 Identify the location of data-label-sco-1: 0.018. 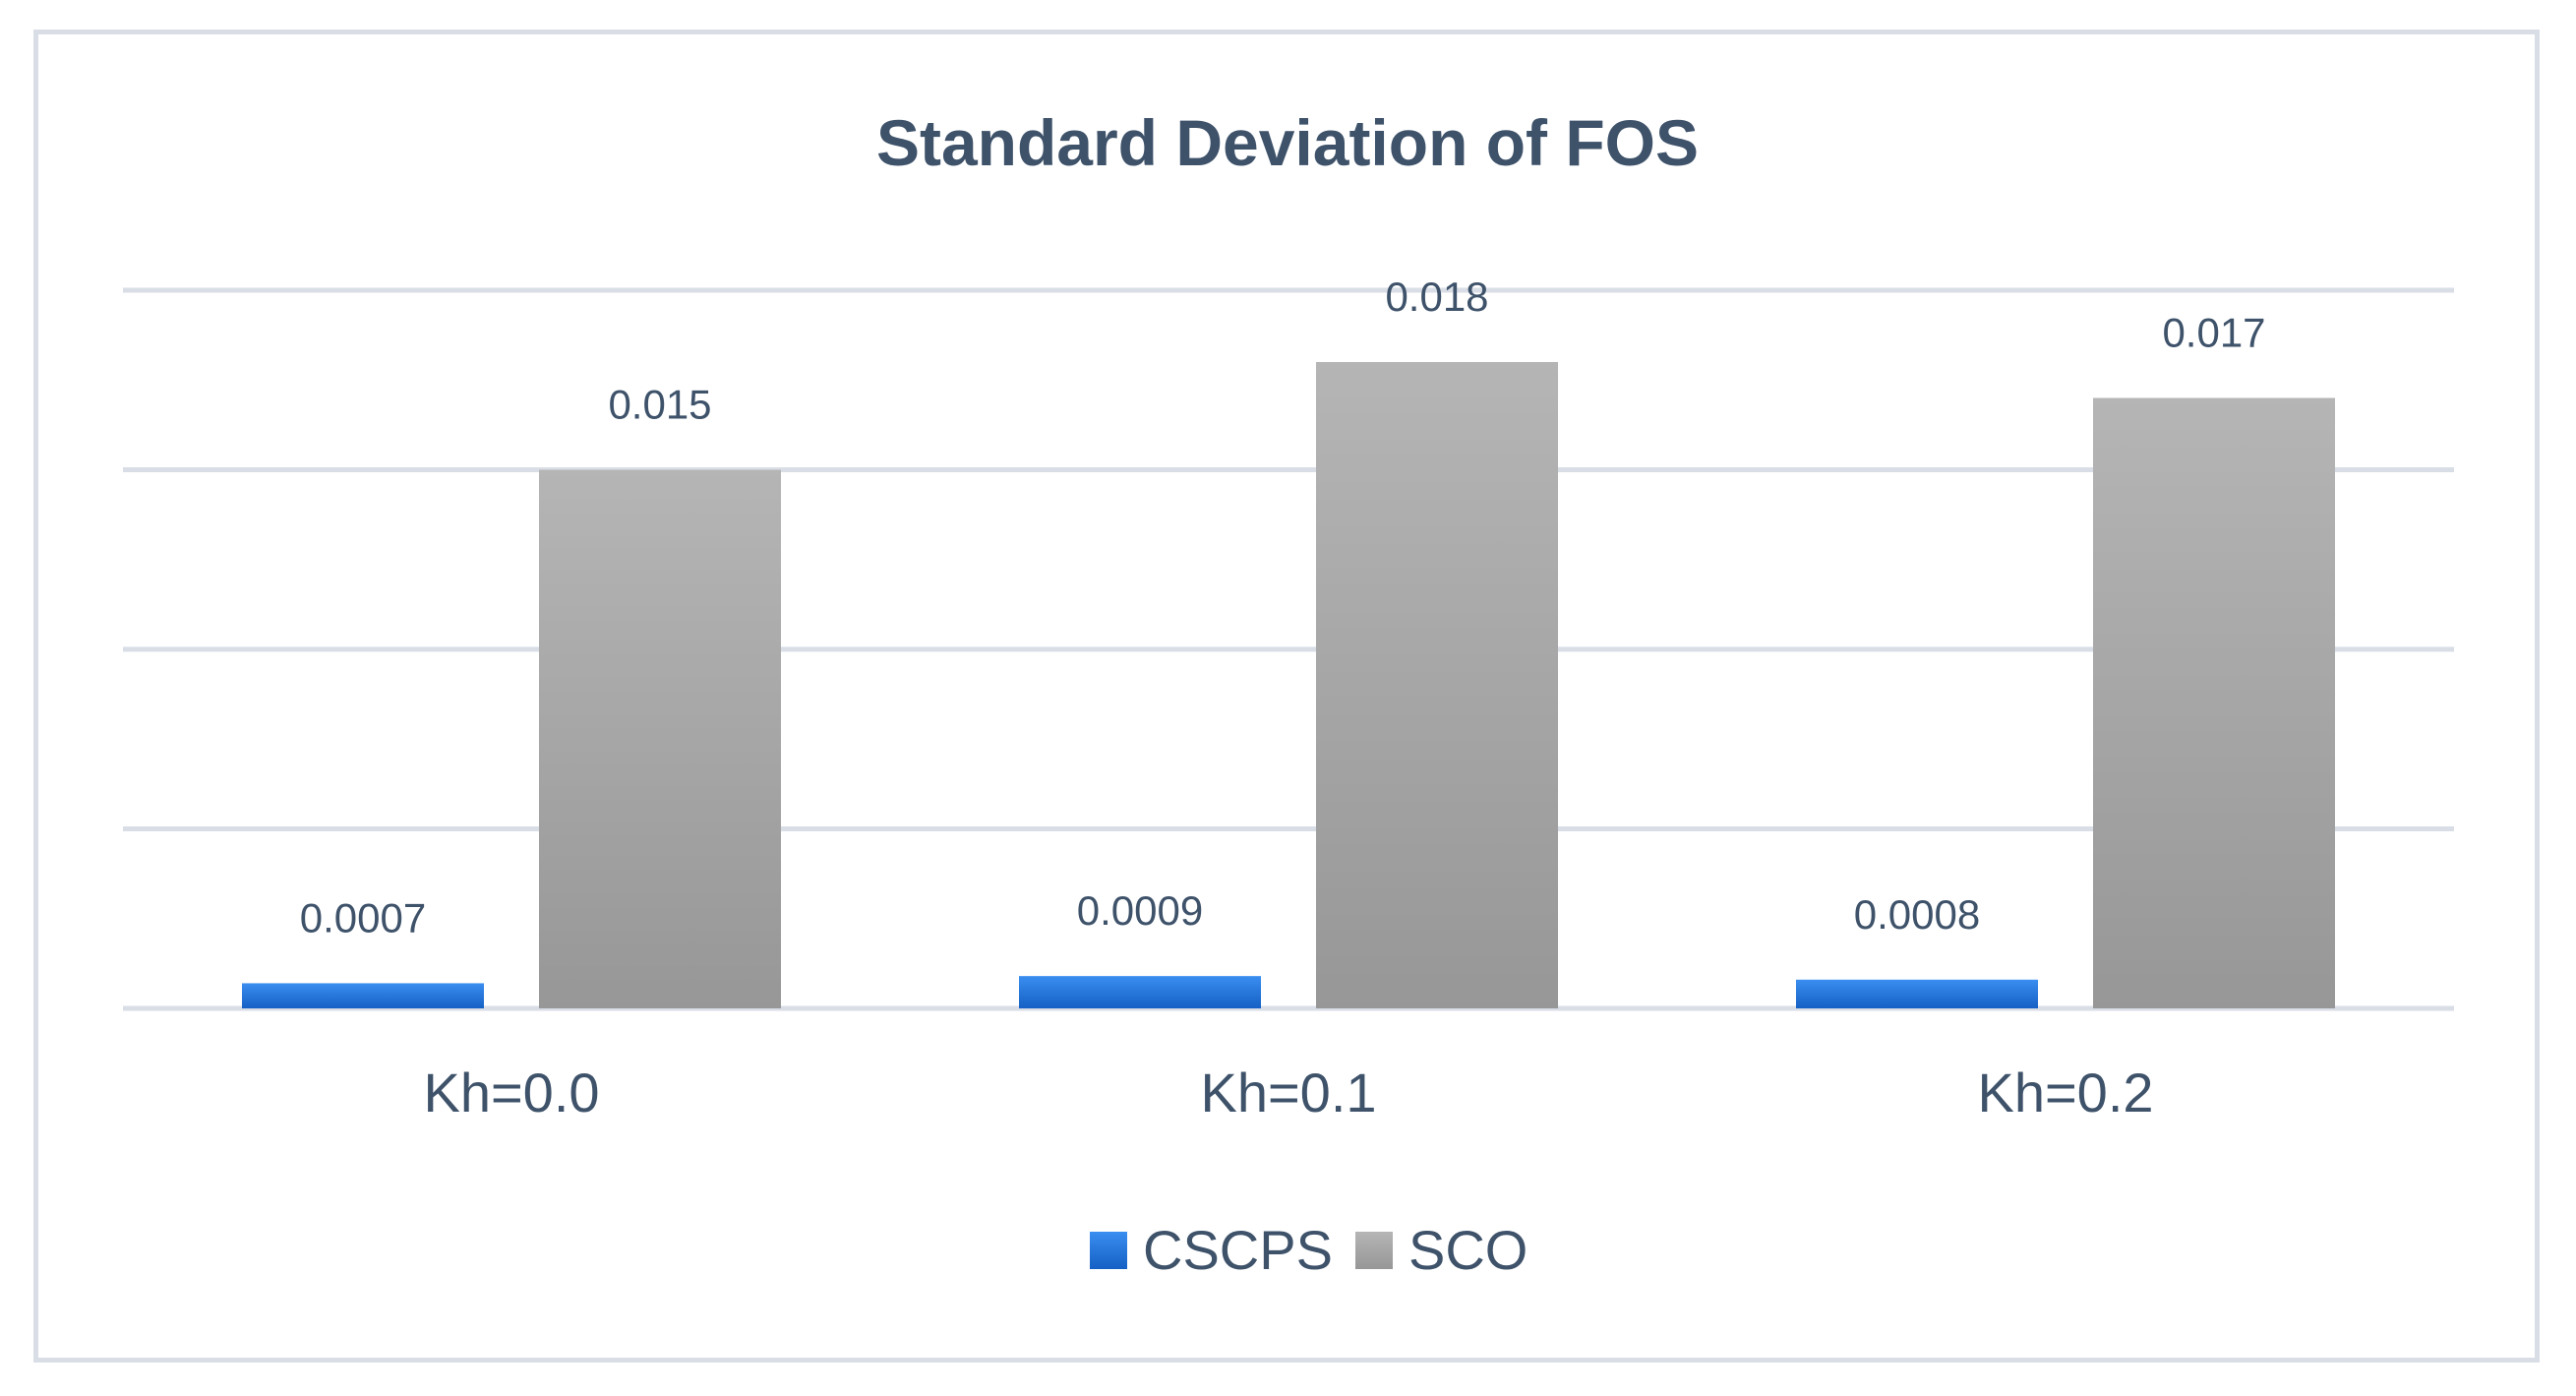
(1437, 296).